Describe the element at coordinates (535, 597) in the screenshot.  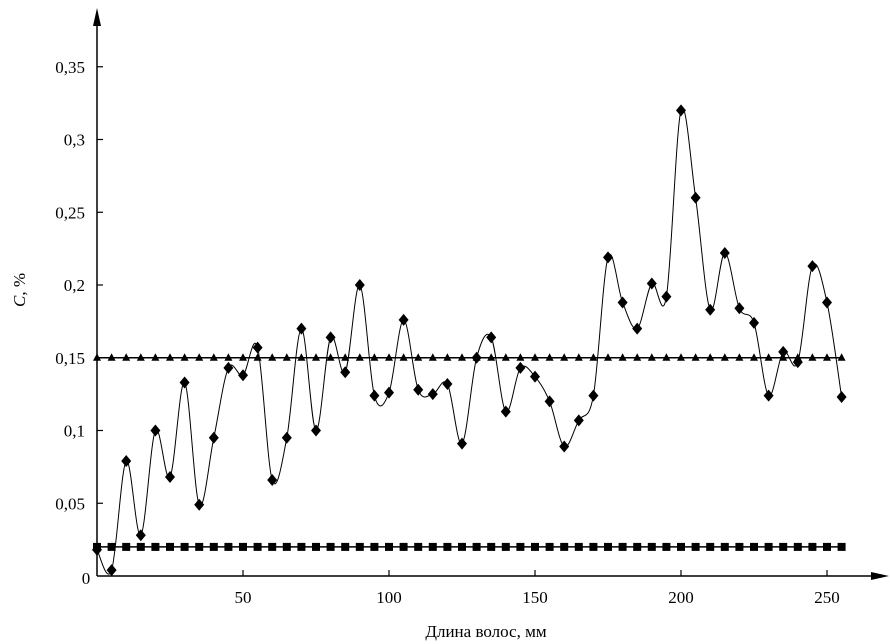
I see `x-tick-label: 150` at that location.